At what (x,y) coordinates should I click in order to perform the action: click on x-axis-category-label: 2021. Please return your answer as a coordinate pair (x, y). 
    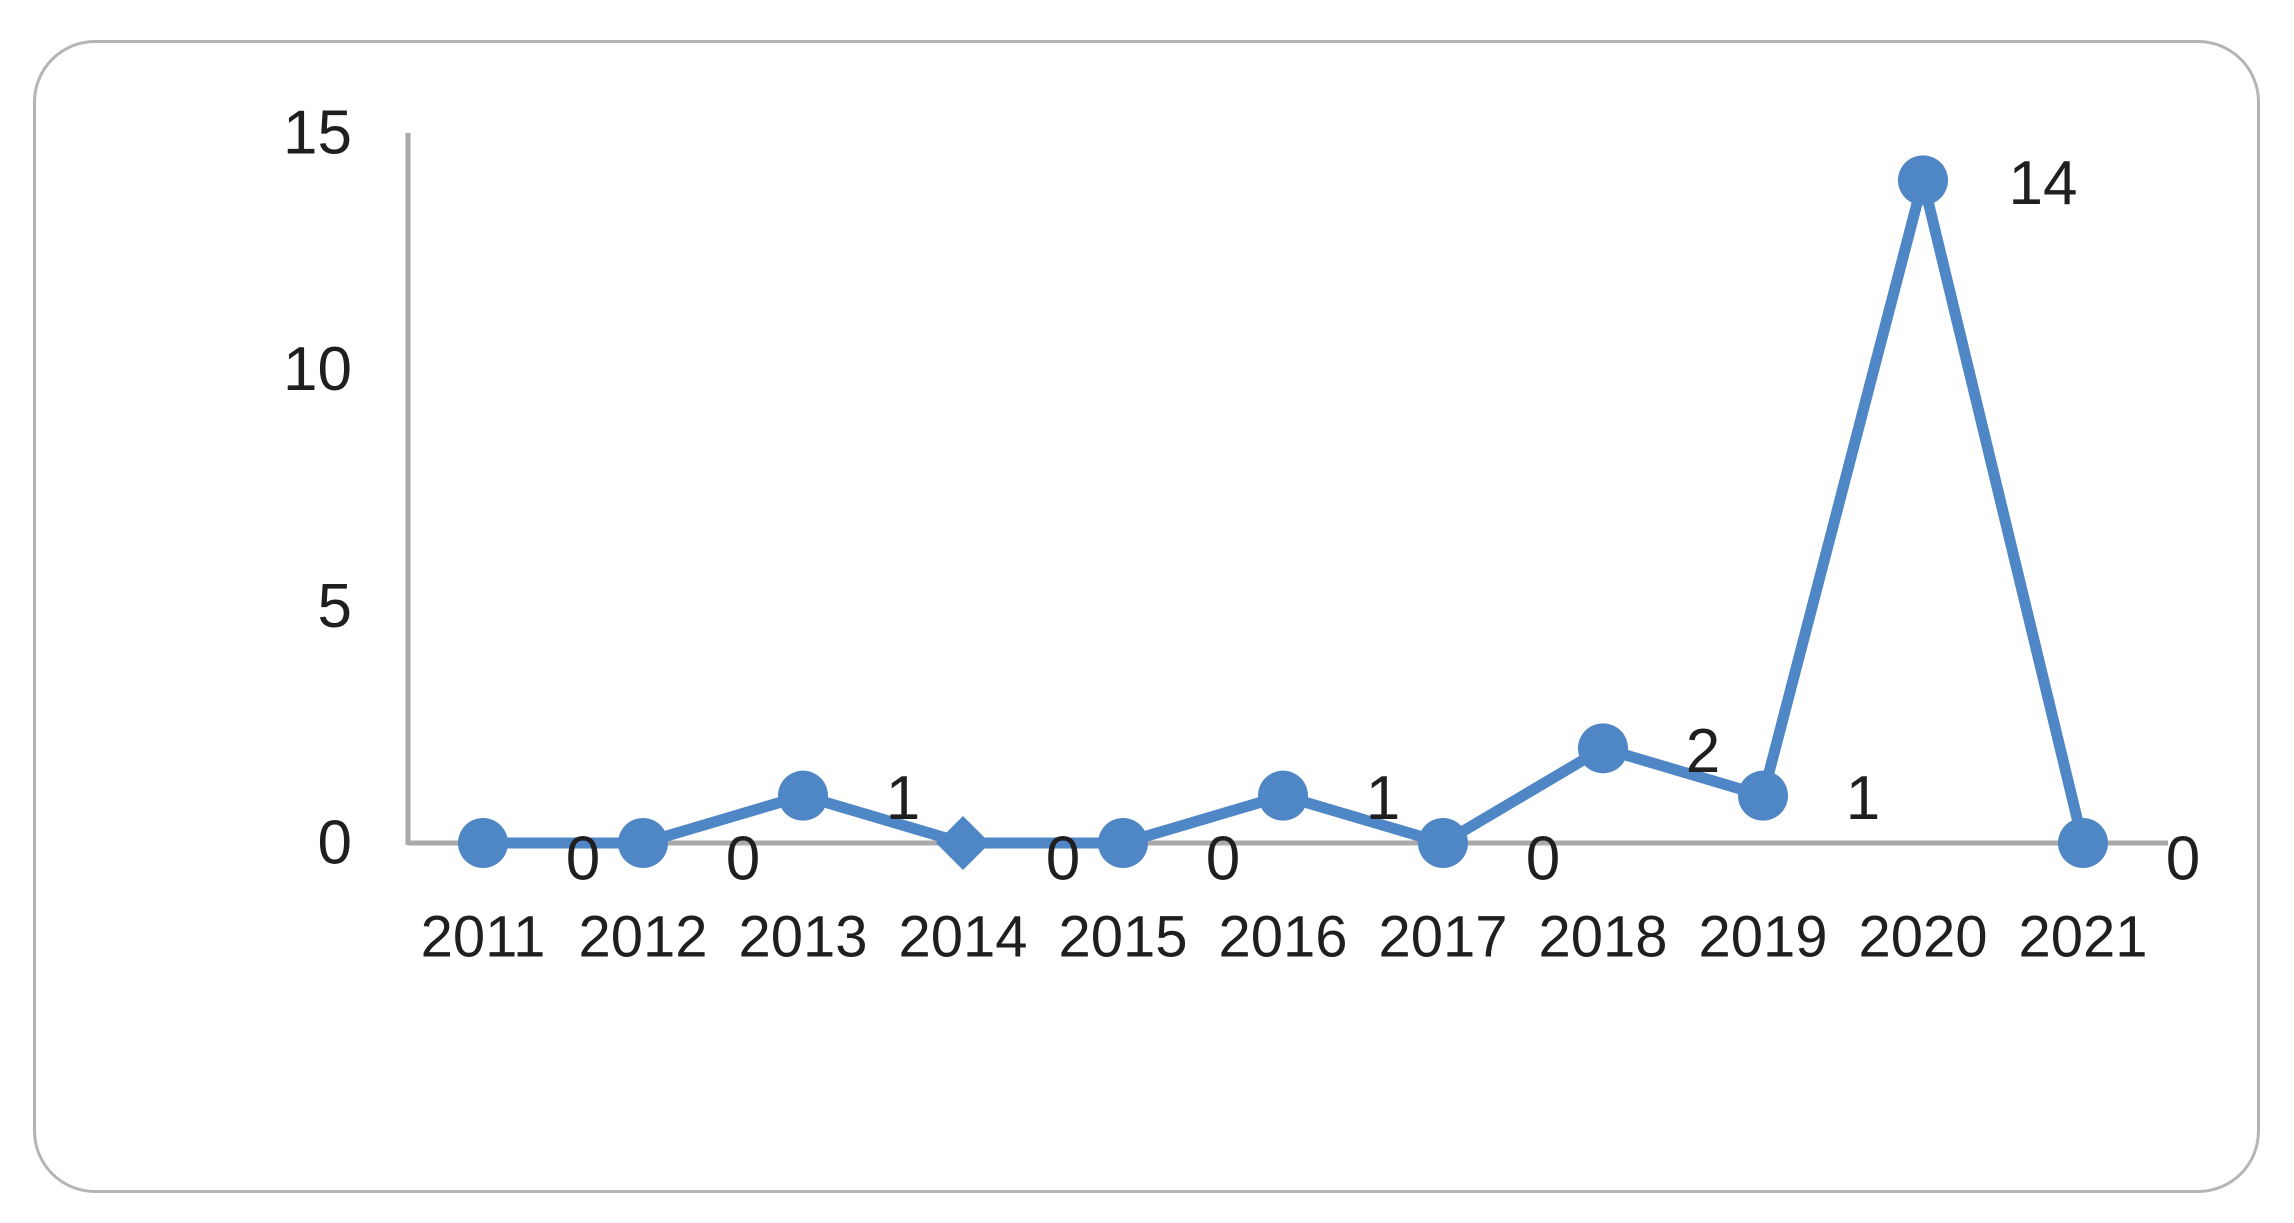
    Looking at the image, I should click on (2082, 937).